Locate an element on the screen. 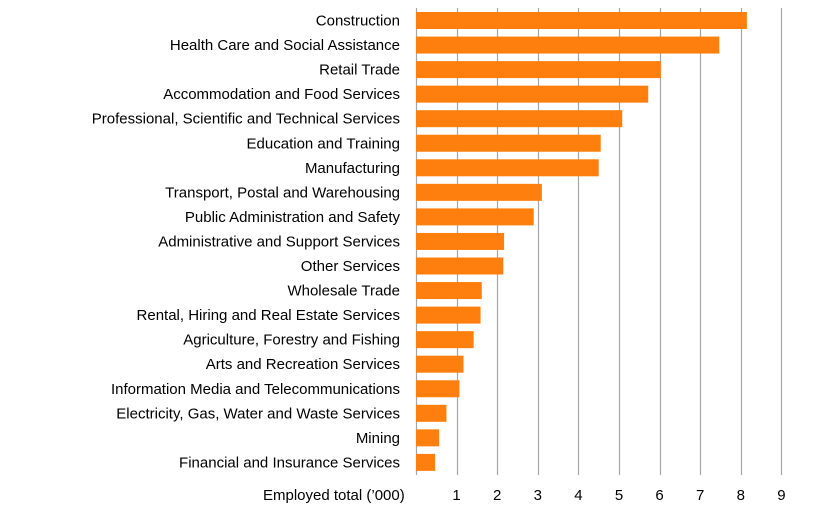  x-tick-label: 5 is located at coordinates (619, 495).